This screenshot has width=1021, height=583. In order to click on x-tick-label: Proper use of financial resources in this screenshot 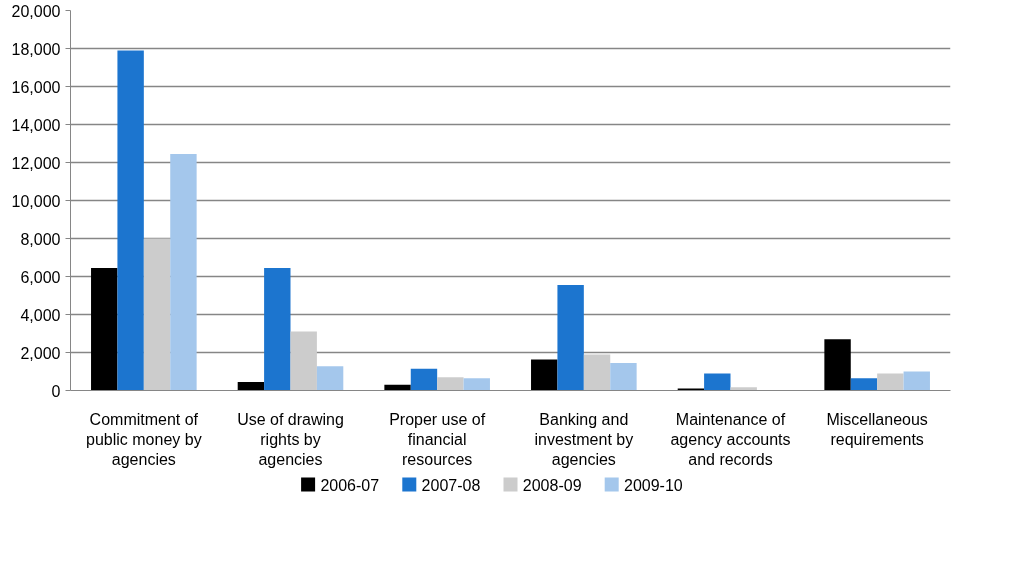, I will do `click(437, 439)`.